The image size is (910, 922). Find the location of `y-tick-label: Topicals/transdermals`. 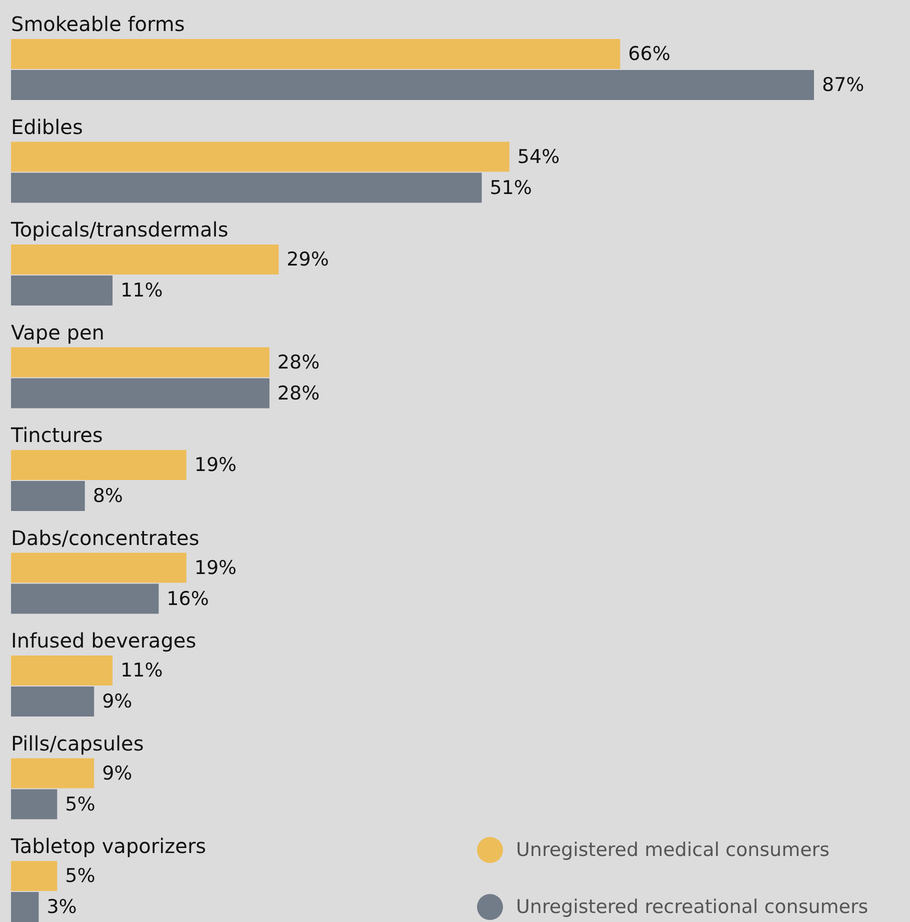

y-tick-label: Topicals/transdermals is located at coordinates (119, 230).